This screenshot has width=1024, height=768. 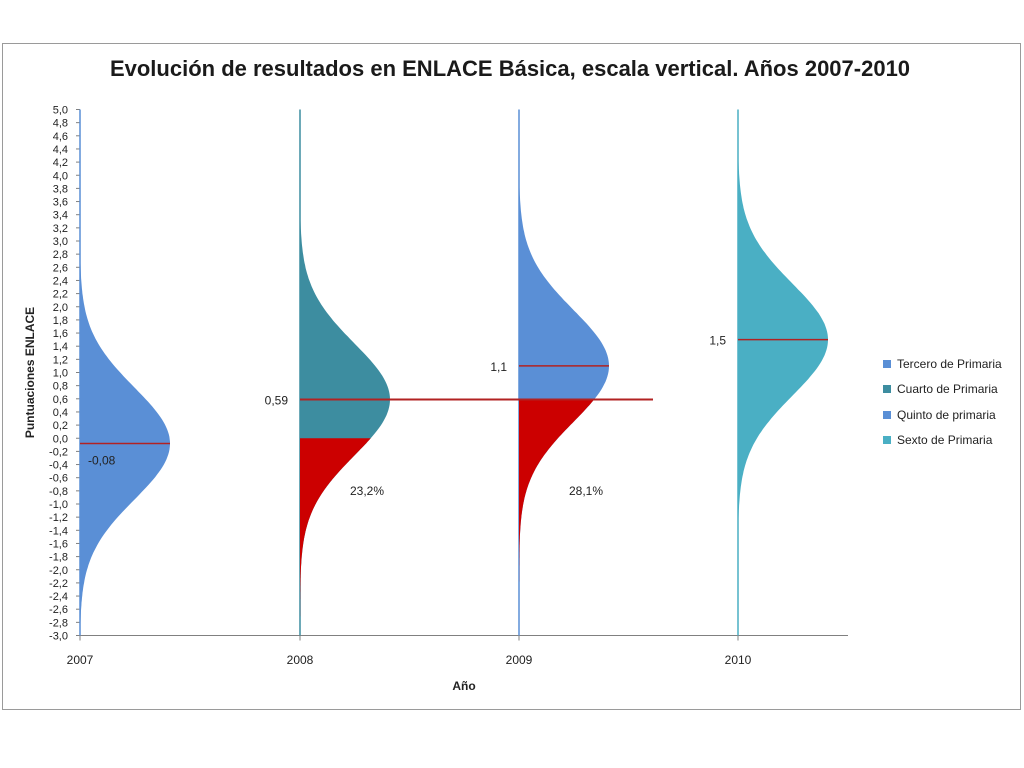 What do you see at coordinates (58, 544) in the screenshot?
I see `y-tick-label: -1,6` at bounding box center [58, 544].